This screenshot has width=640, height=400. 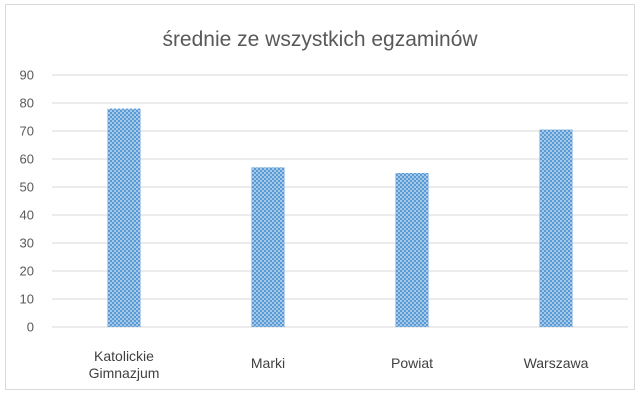 I want to click on y-tick-label: 90, so click(x=27, y=75).